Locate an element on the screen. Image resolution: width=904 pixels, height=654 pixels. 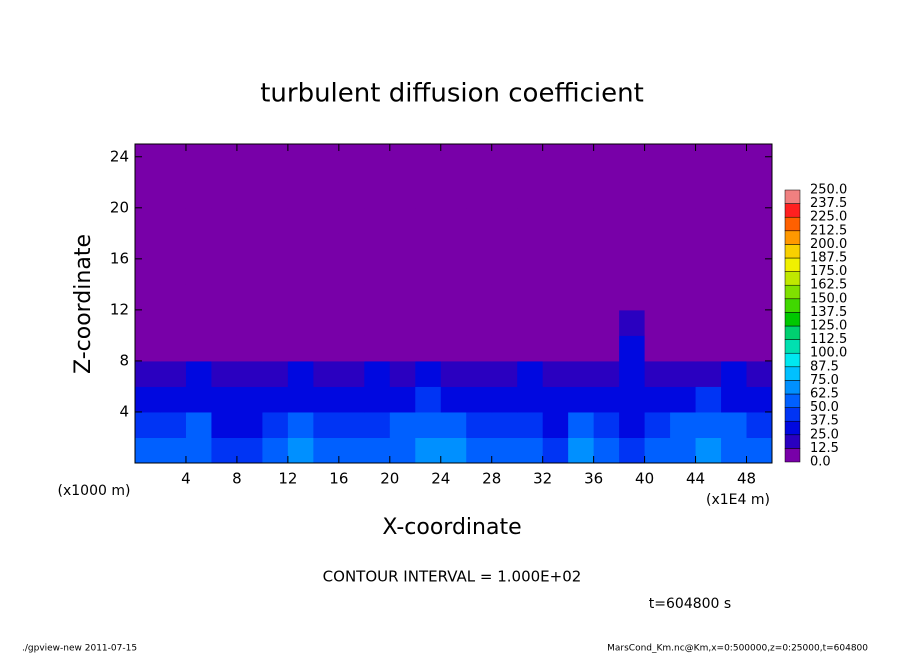
colorbar-label: 150.0 is located at coordinates (828, 298).